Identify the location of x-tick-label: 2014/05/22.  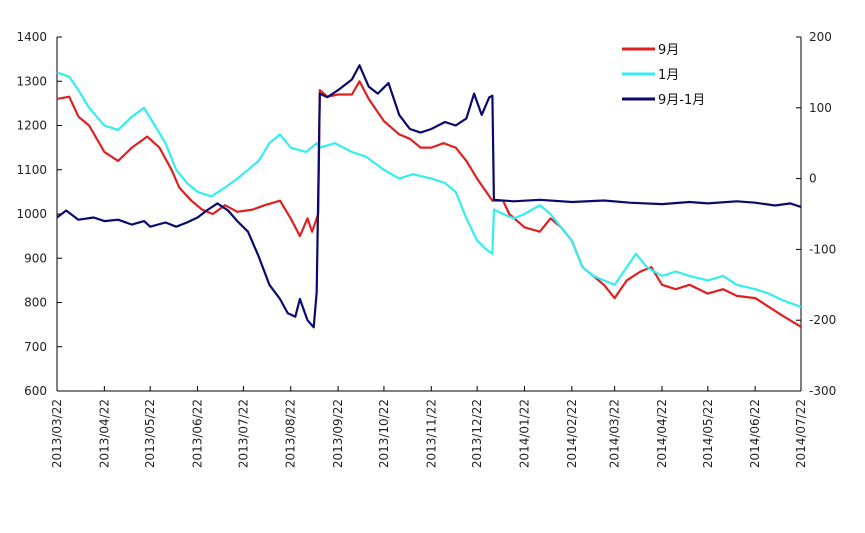
(708, 433).